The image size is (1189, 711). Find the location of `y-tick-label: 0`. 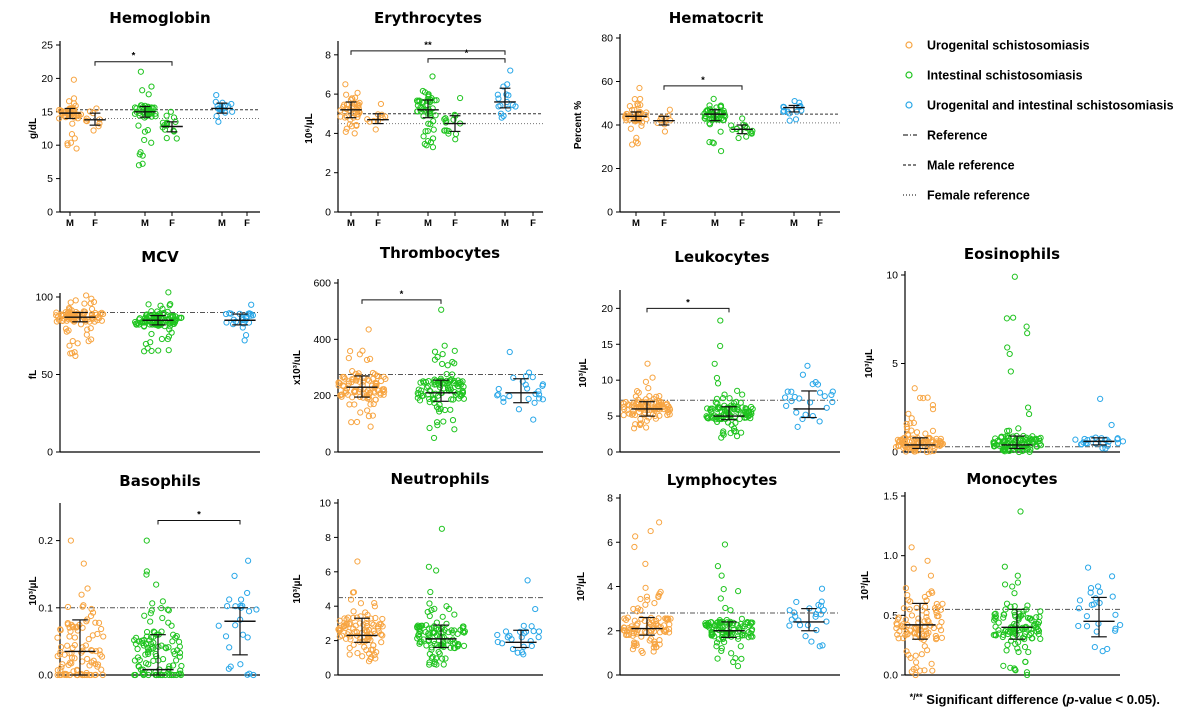

y-tick-label: 0 is located at coordinates (328, 453).